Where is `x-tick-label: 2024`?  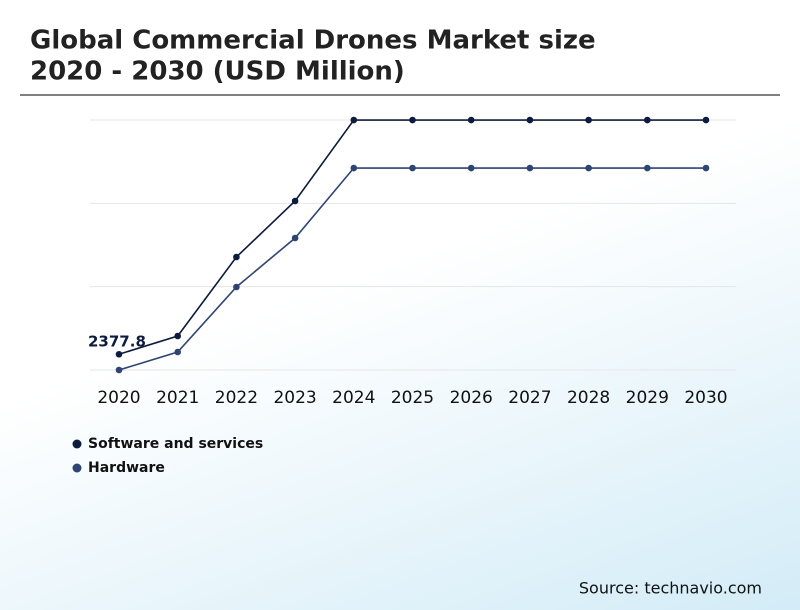 x-tick-label: 2024 is located at coordinates (353, 398).